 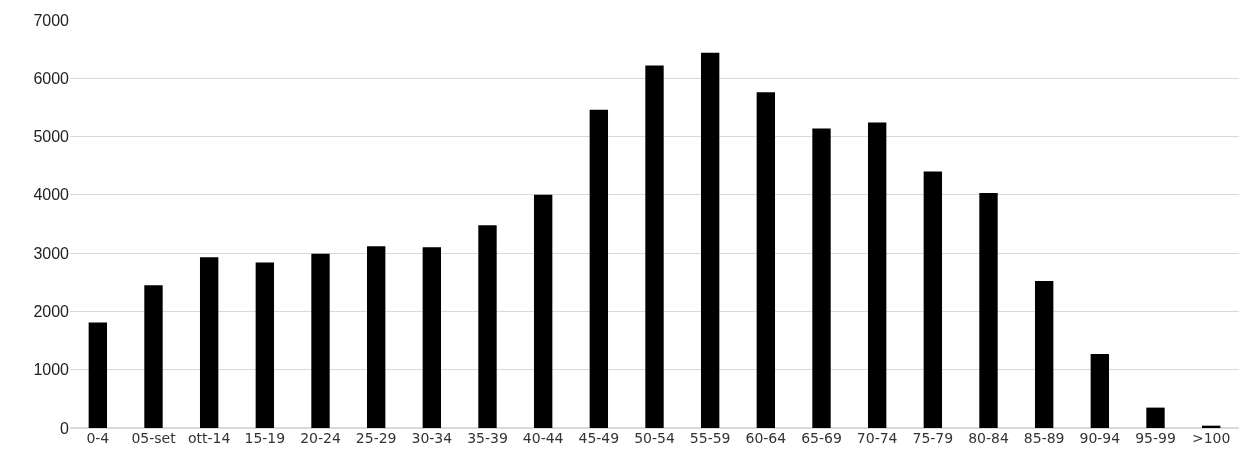 What do you see at coordinates (51, 312) in the screenshot?
I see `y-tick-label: 2000` at bounding box center [51, 312].